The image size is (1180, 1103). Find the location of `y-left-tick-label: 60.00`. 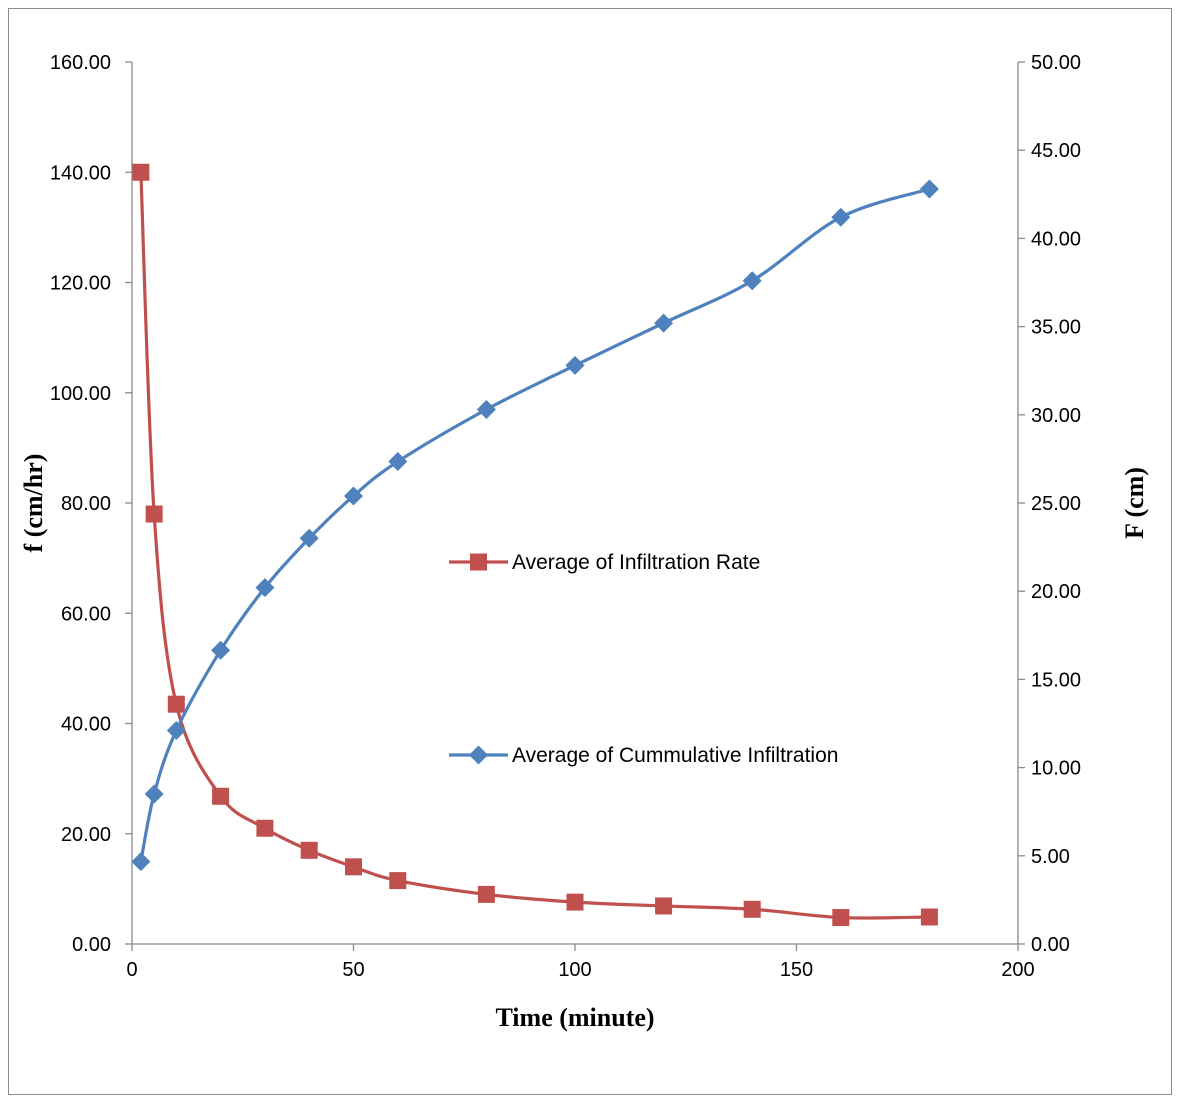

y-left-tick-label: 60.00 is located at coordinates (86, 614).